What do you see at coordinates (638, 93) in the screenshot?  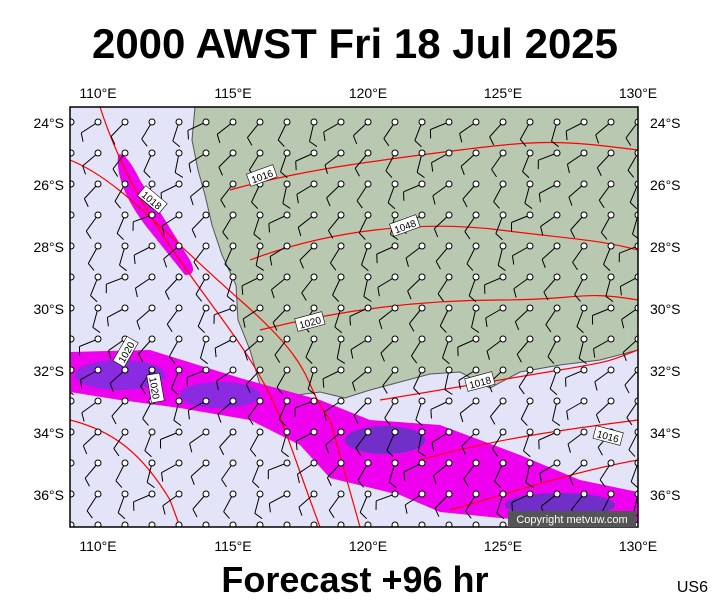 I see `lon-label: 130°E` at bounding box center [638, 93].